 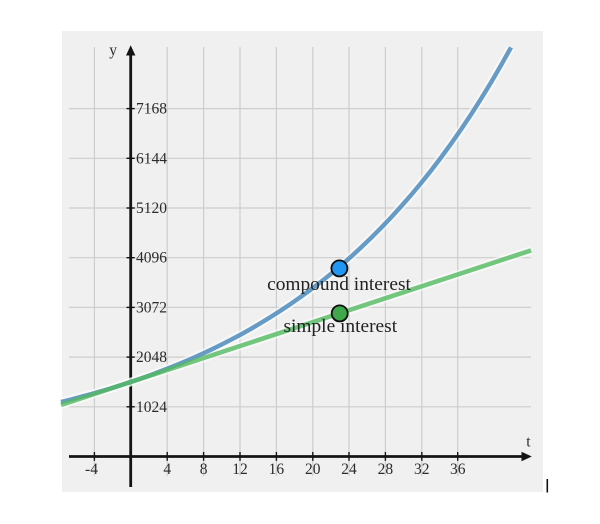 What do you see at coordinates (113, 50) in the screenshot?
I see `svg-text: y` at bounding box center [113, 50].